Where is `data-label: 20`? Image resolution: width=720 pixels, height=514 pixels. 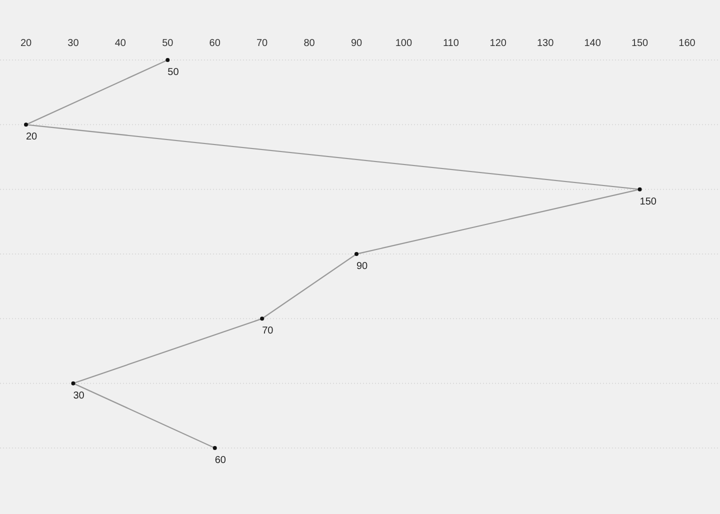
data-label: 20 is located at coordinates (32, 137).